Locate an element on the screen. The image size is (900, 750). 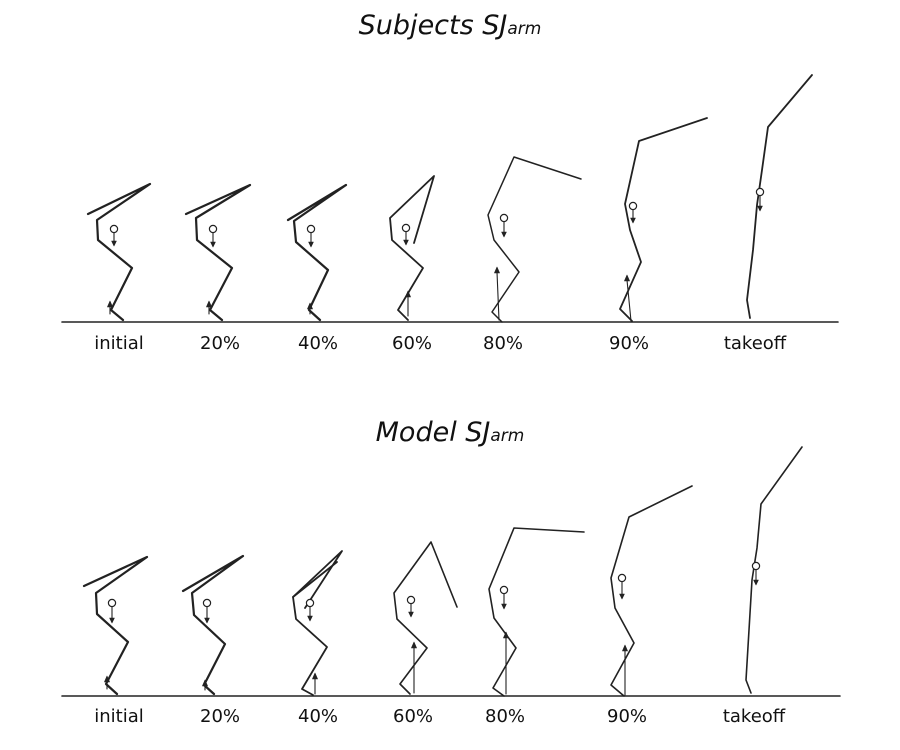
phase-label-bottom-40: 40% is located at coordinates (318, 716).